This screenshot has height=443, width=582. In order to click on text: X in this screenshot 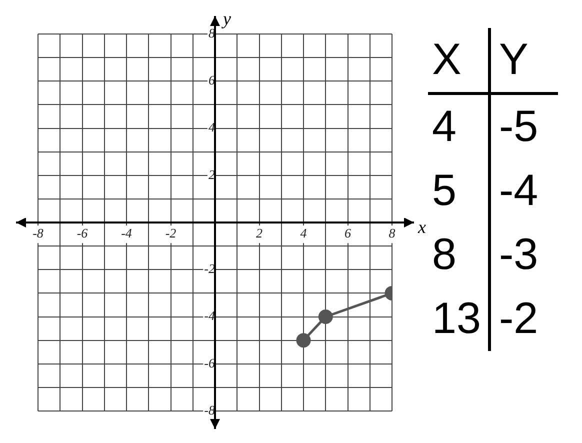, I will do `click(458, 61)`.